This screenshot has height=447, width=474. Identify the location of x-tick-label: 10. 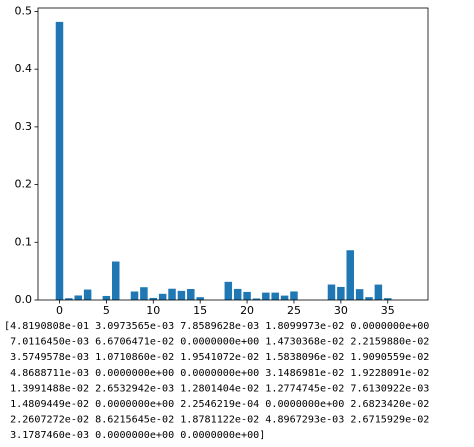
(153, 310).